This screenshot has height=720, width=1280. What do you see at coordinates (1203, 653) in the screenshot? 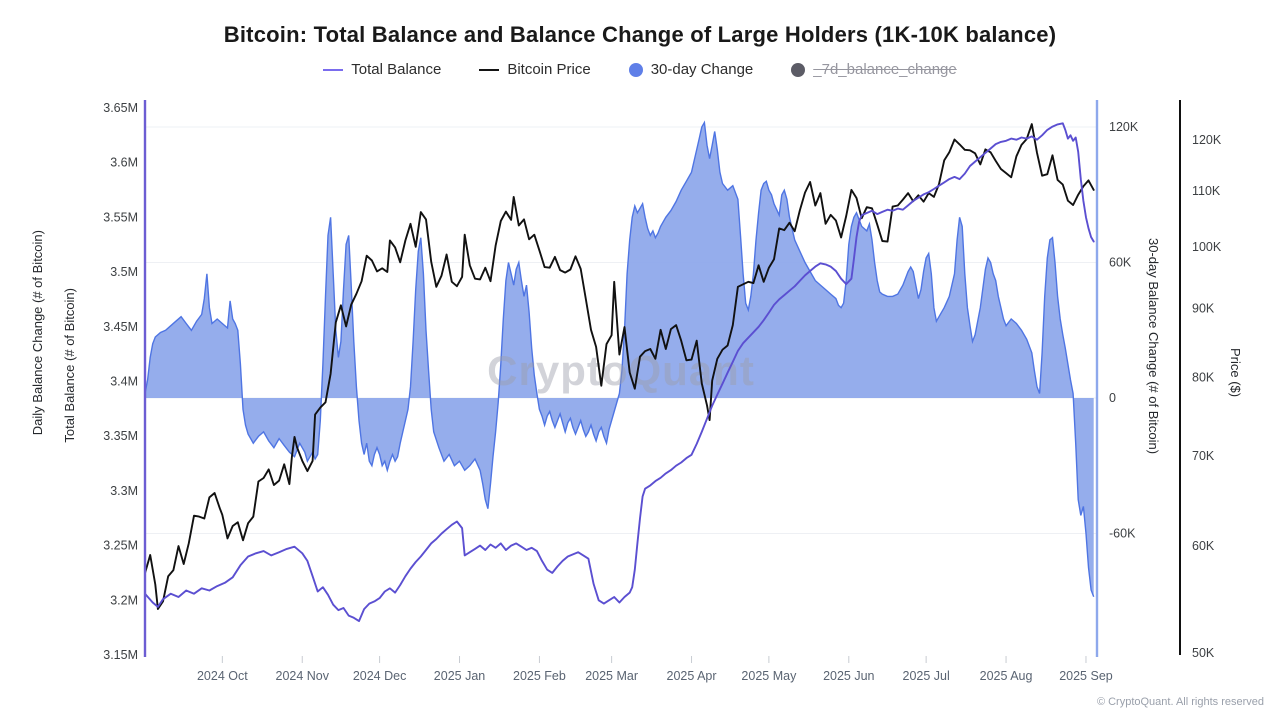
I see `price-tick-label: 50K` at bounding box center [1203, 653].